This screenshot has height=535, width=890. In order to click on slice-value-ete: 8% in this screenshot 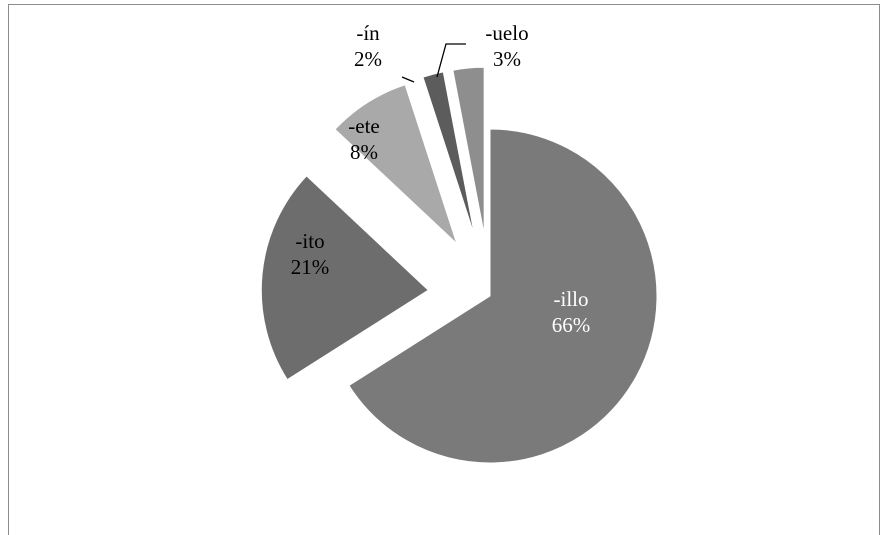, I will do `click(364, 152)`.